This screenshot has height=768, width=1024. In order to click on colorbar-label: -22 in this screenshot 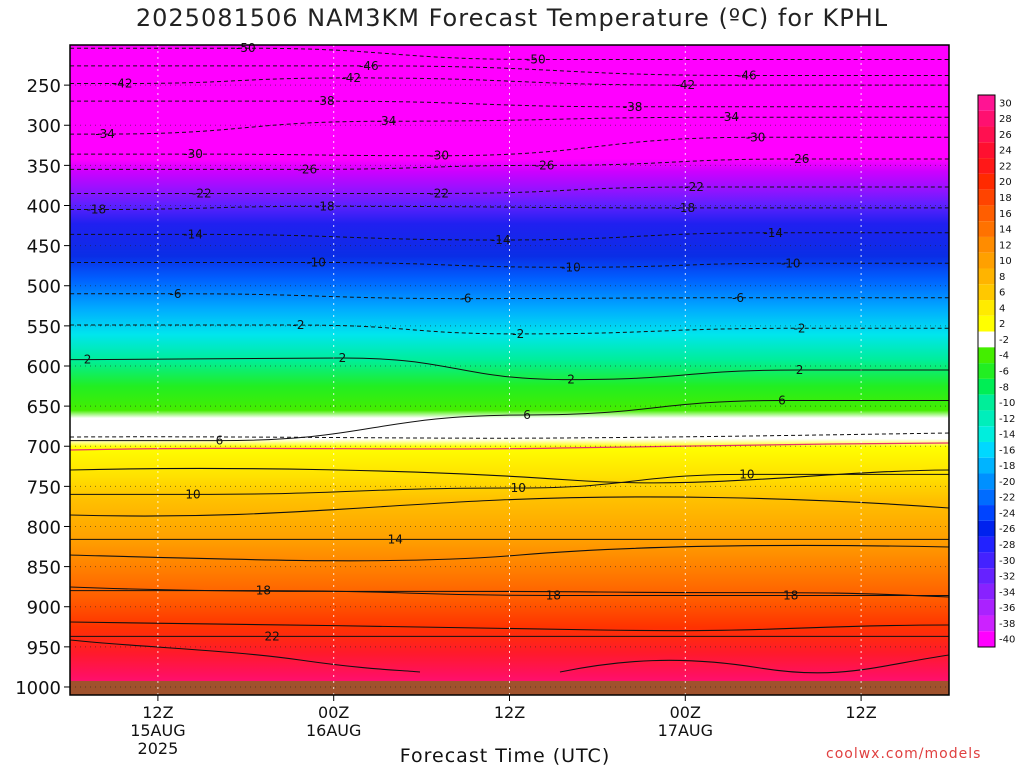, I will do `click(1007, 498)`.